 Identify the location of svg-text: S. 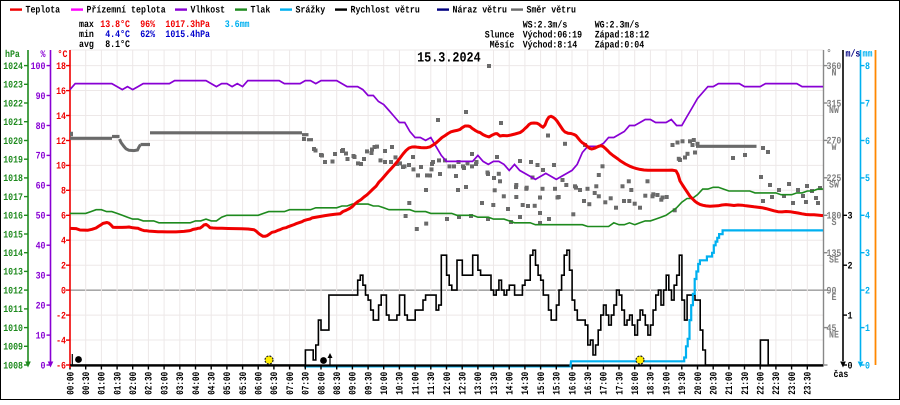
(834, 223).